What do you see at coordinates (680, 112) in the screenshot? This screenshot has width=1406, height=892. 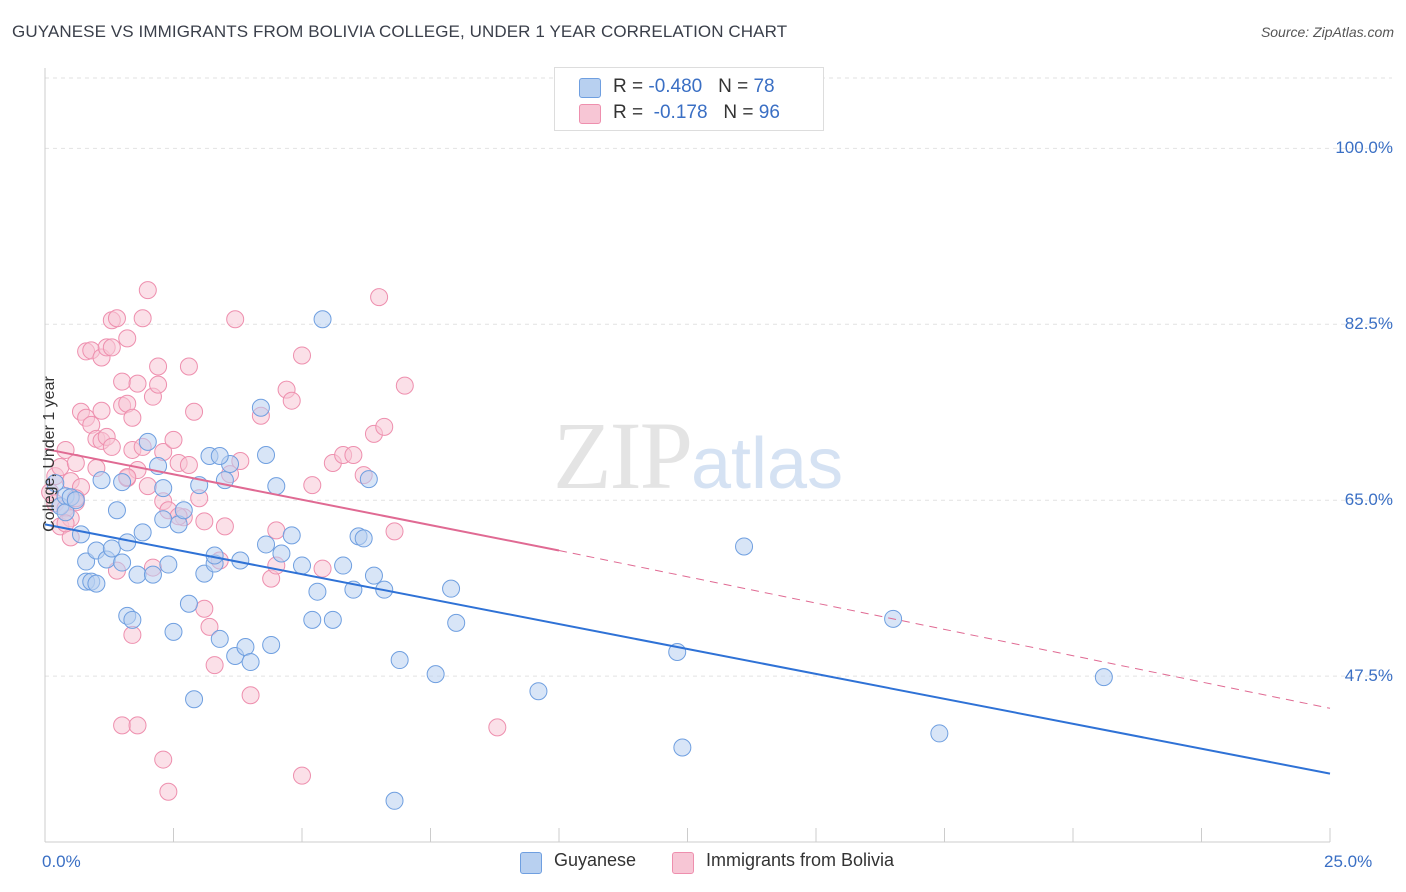 I see `r-value: -0.178` at bounding box center [680, 112].